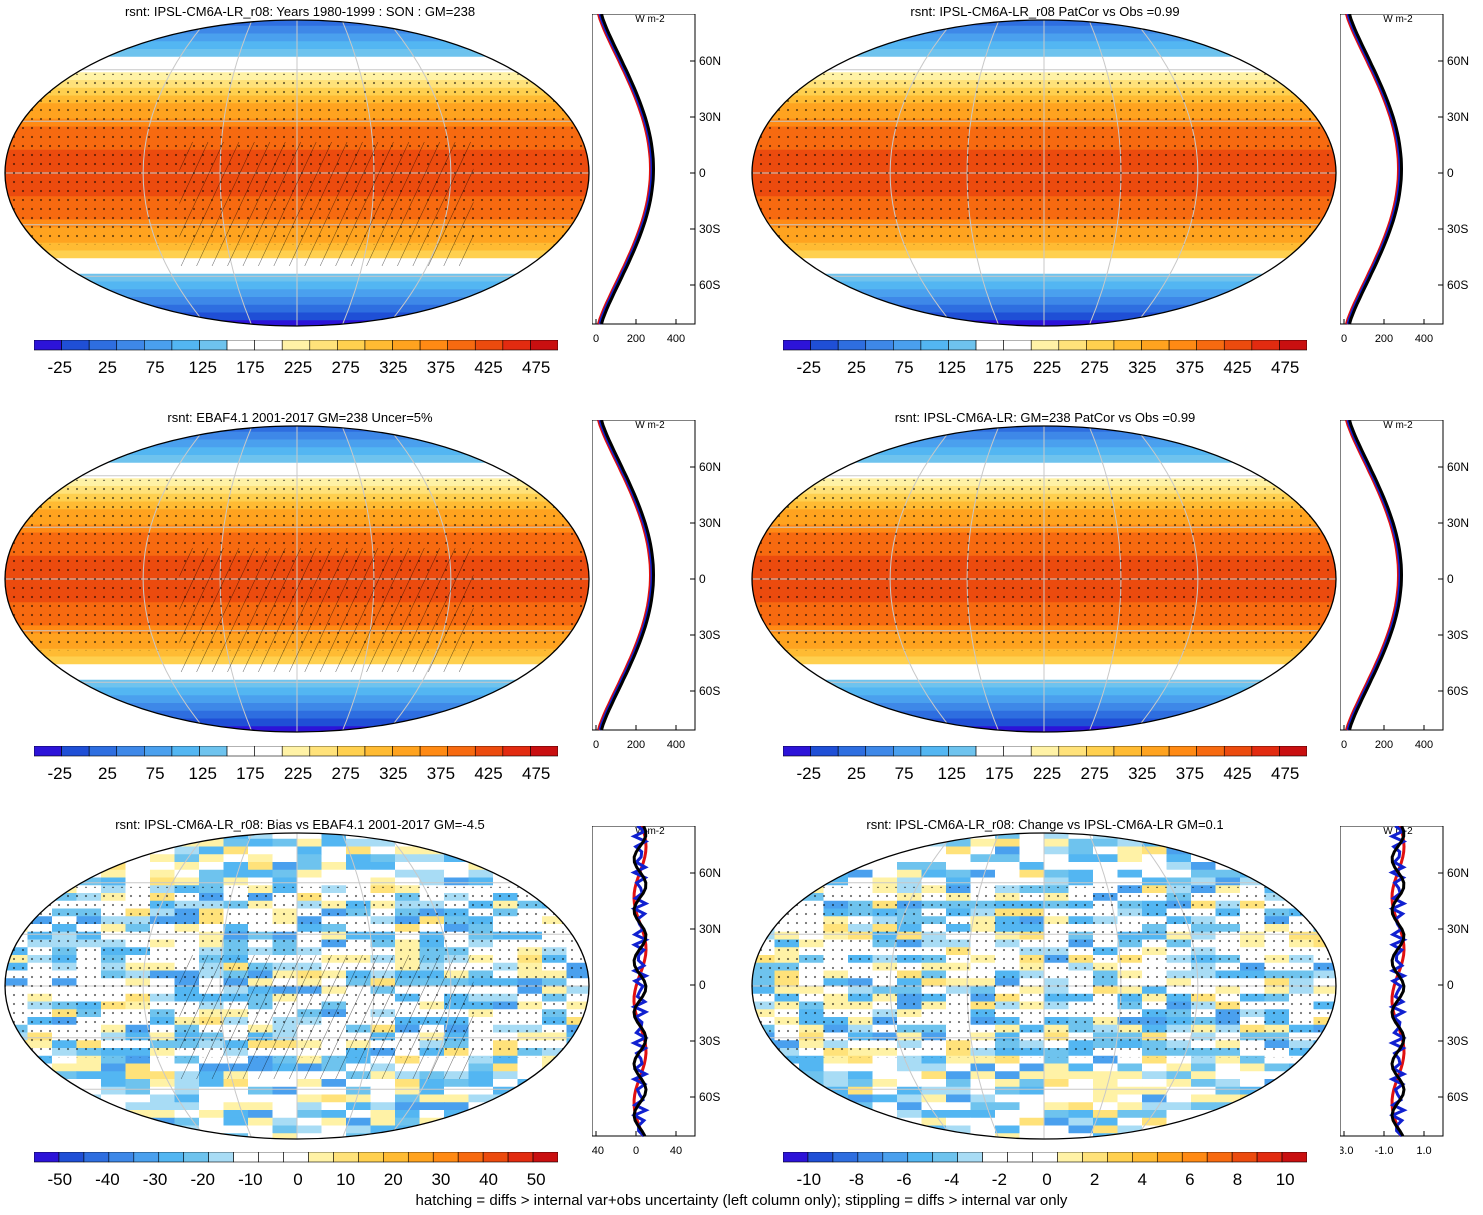 The width and height of the screenshot is (1483, 1215). Describe the element at coordinates (393, 1179) in the screenshot. I see `colorbar-label: 20` at that location.